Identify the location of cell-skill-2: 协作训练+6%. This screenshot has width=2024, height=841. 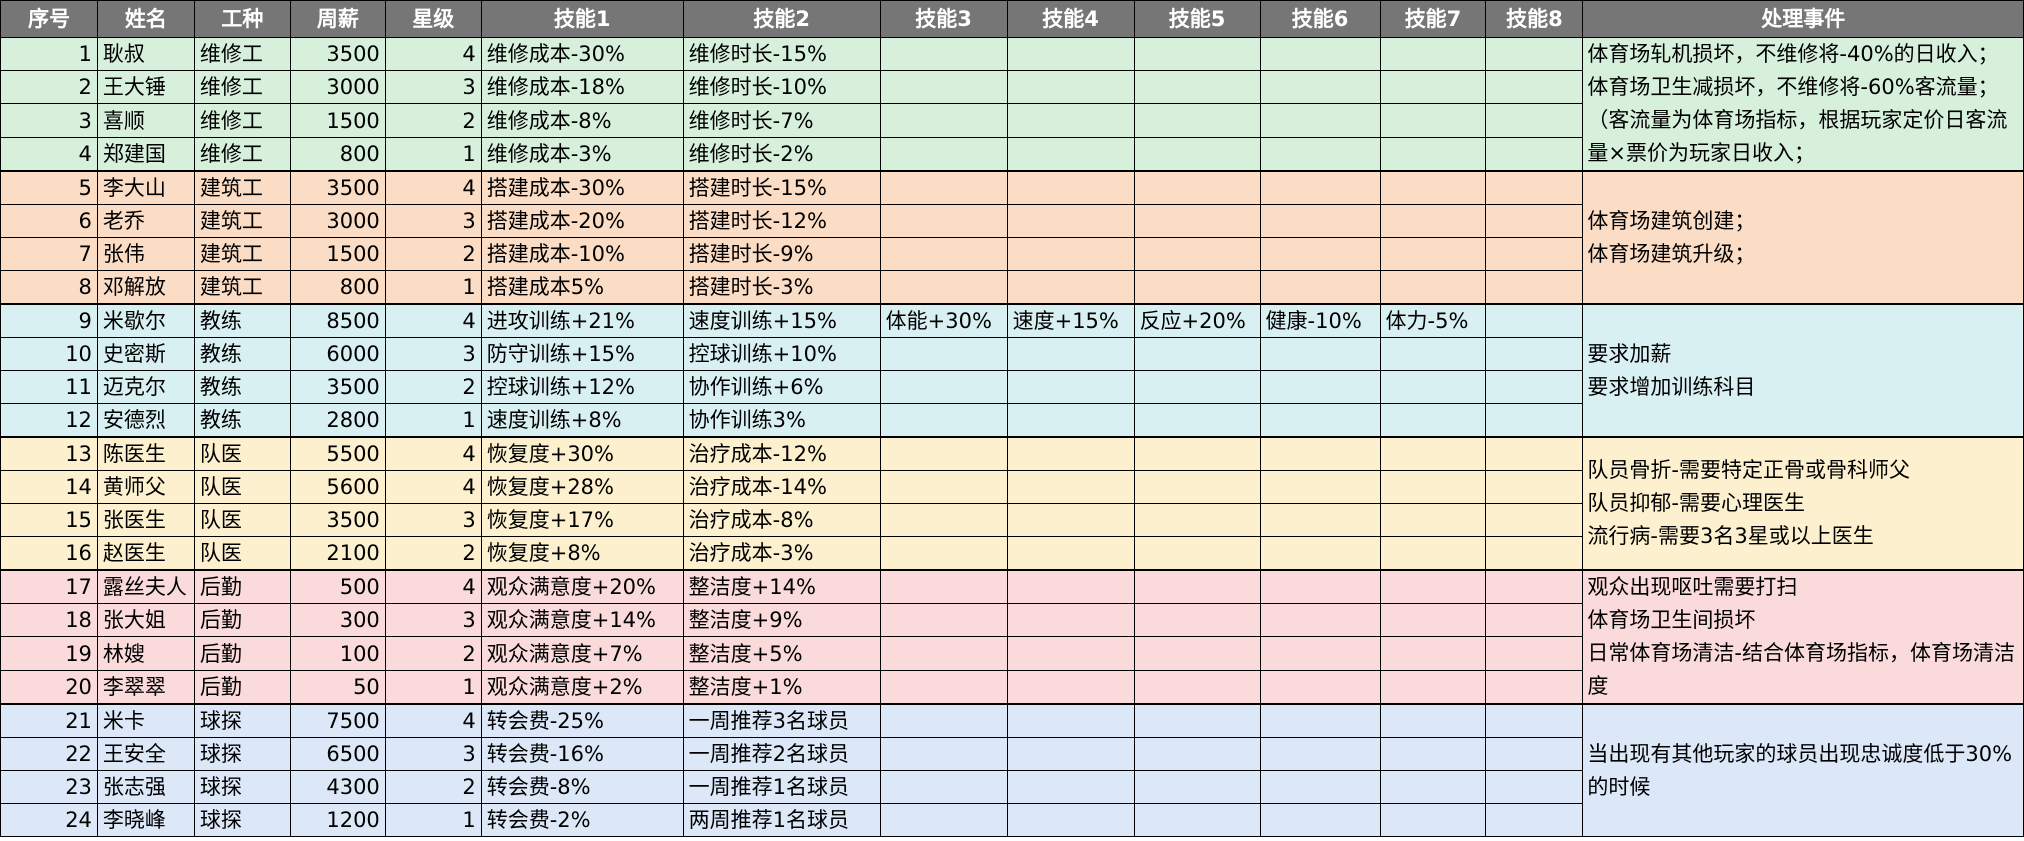
(781, 387).